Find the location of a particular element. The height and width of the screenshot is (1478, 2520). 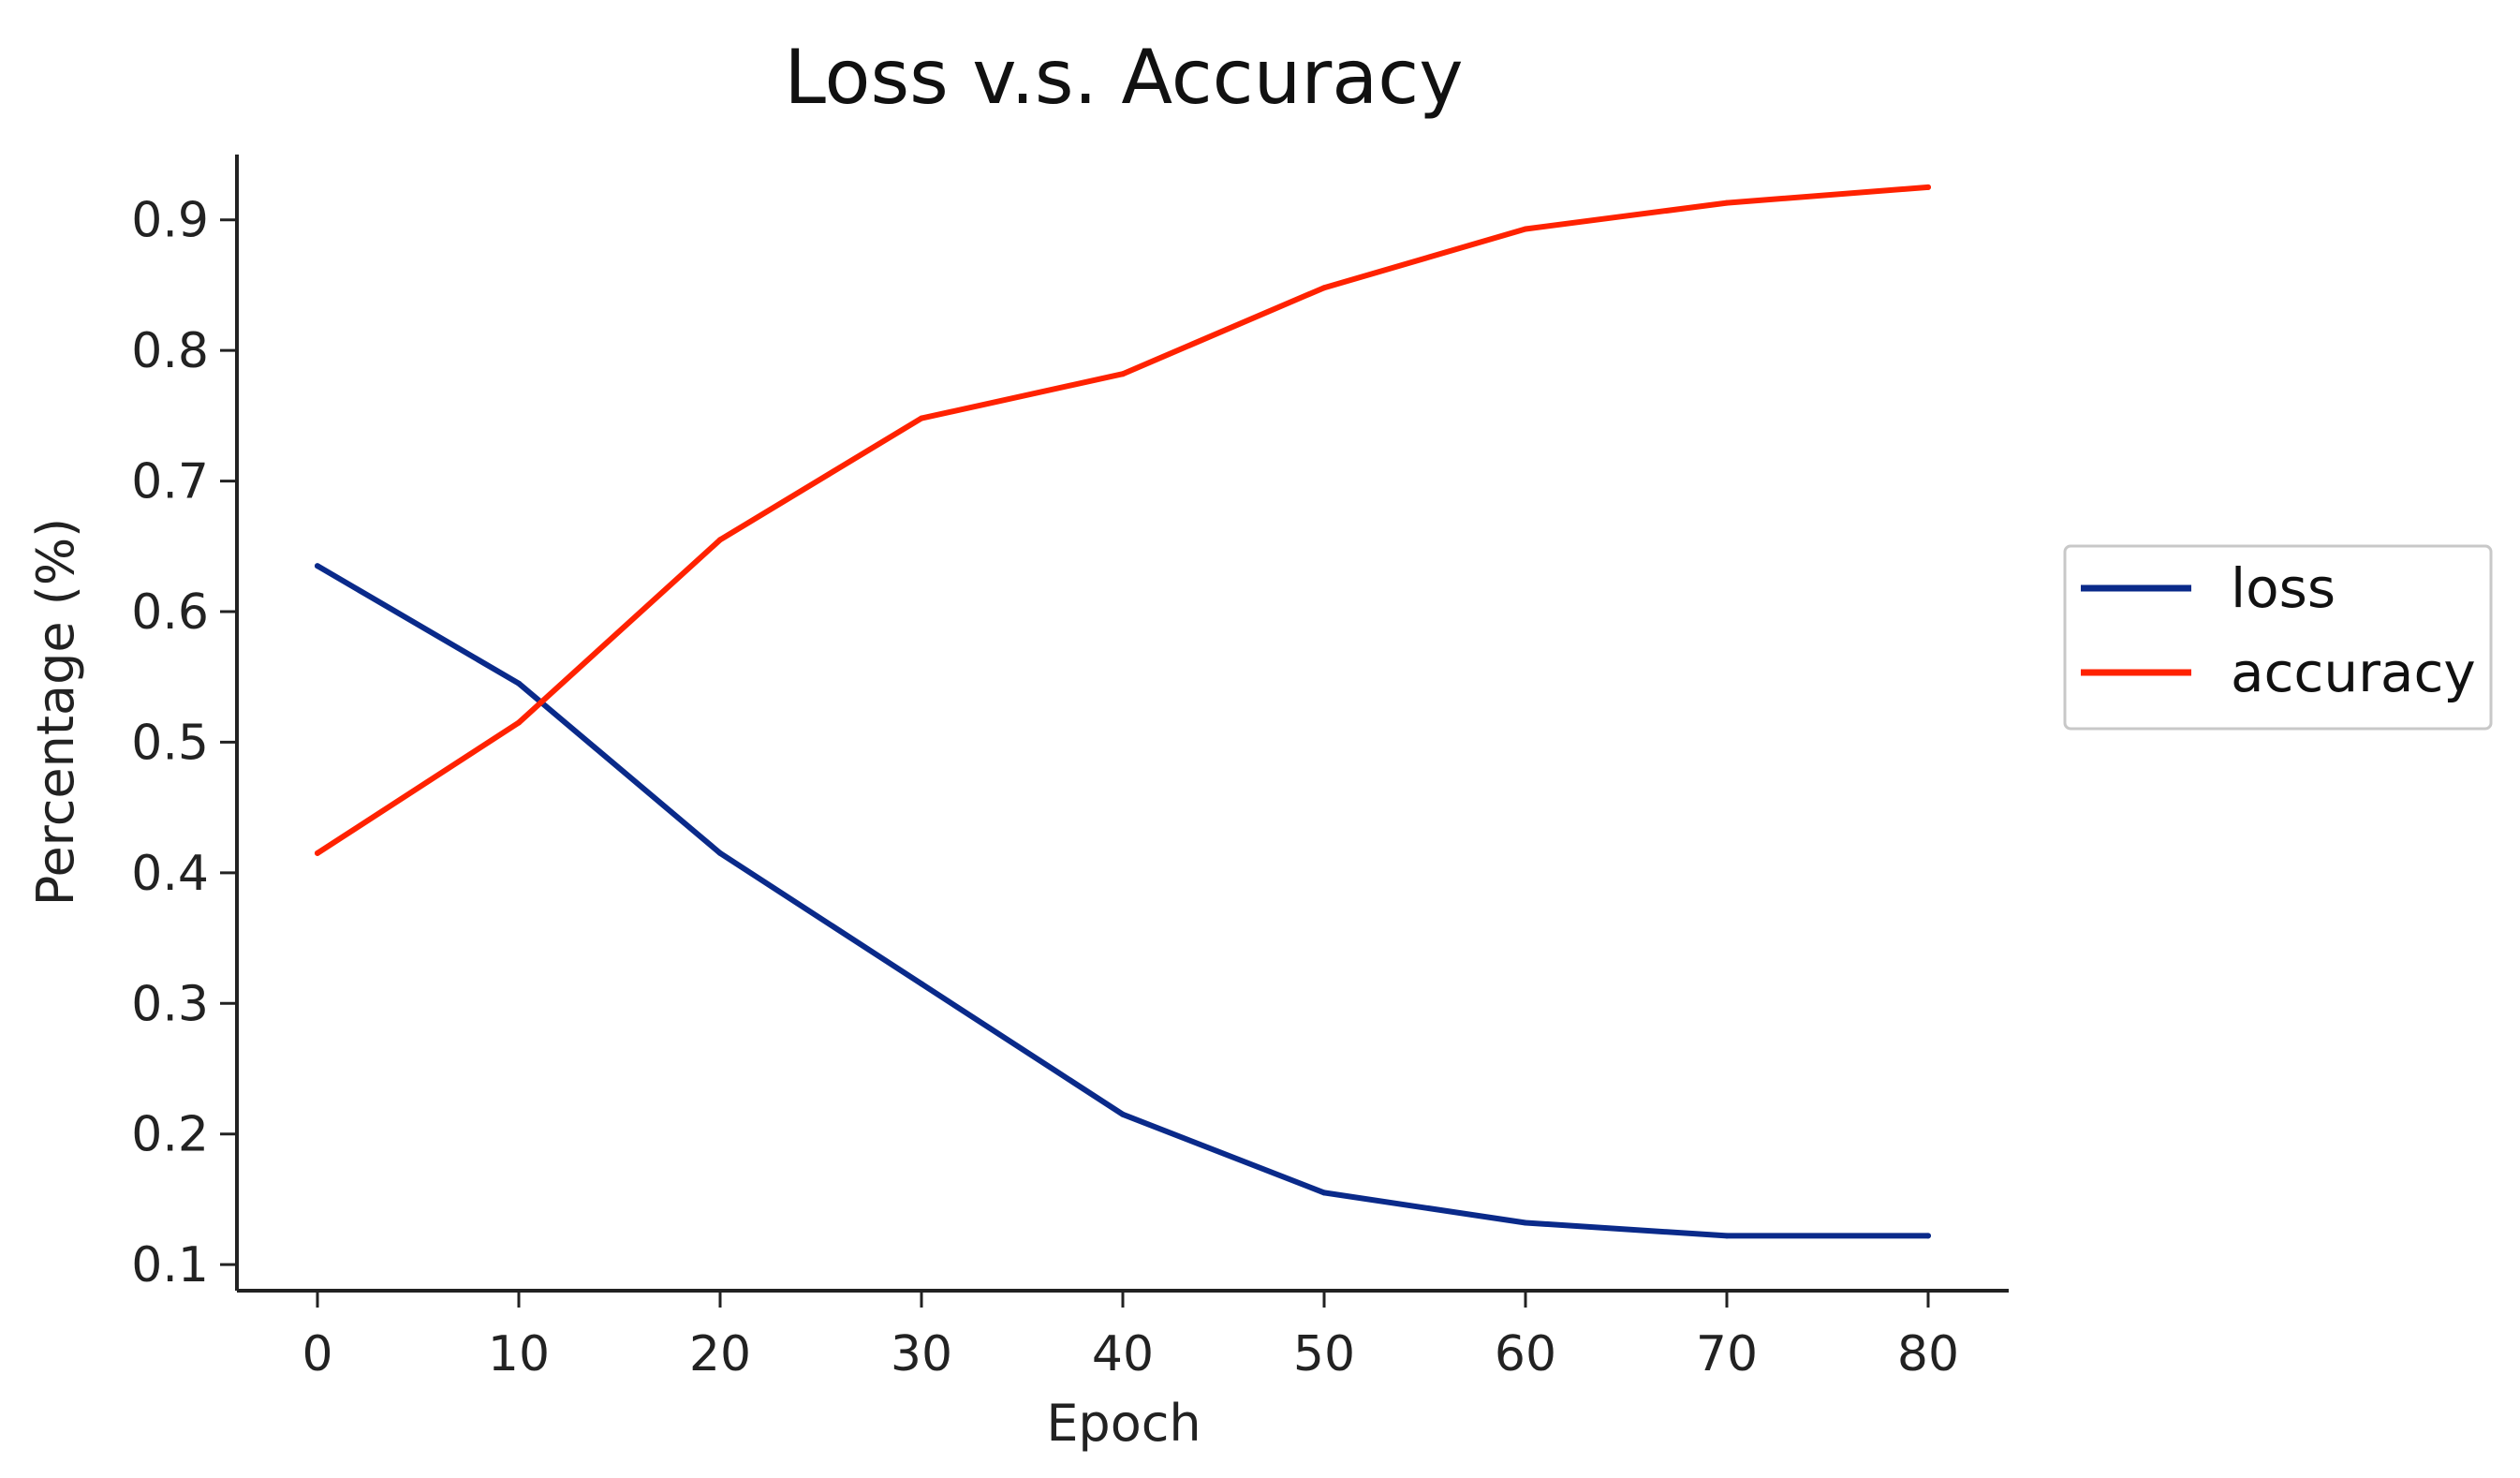

x-tick-label: 20 is located at coordinates (720, 1354).